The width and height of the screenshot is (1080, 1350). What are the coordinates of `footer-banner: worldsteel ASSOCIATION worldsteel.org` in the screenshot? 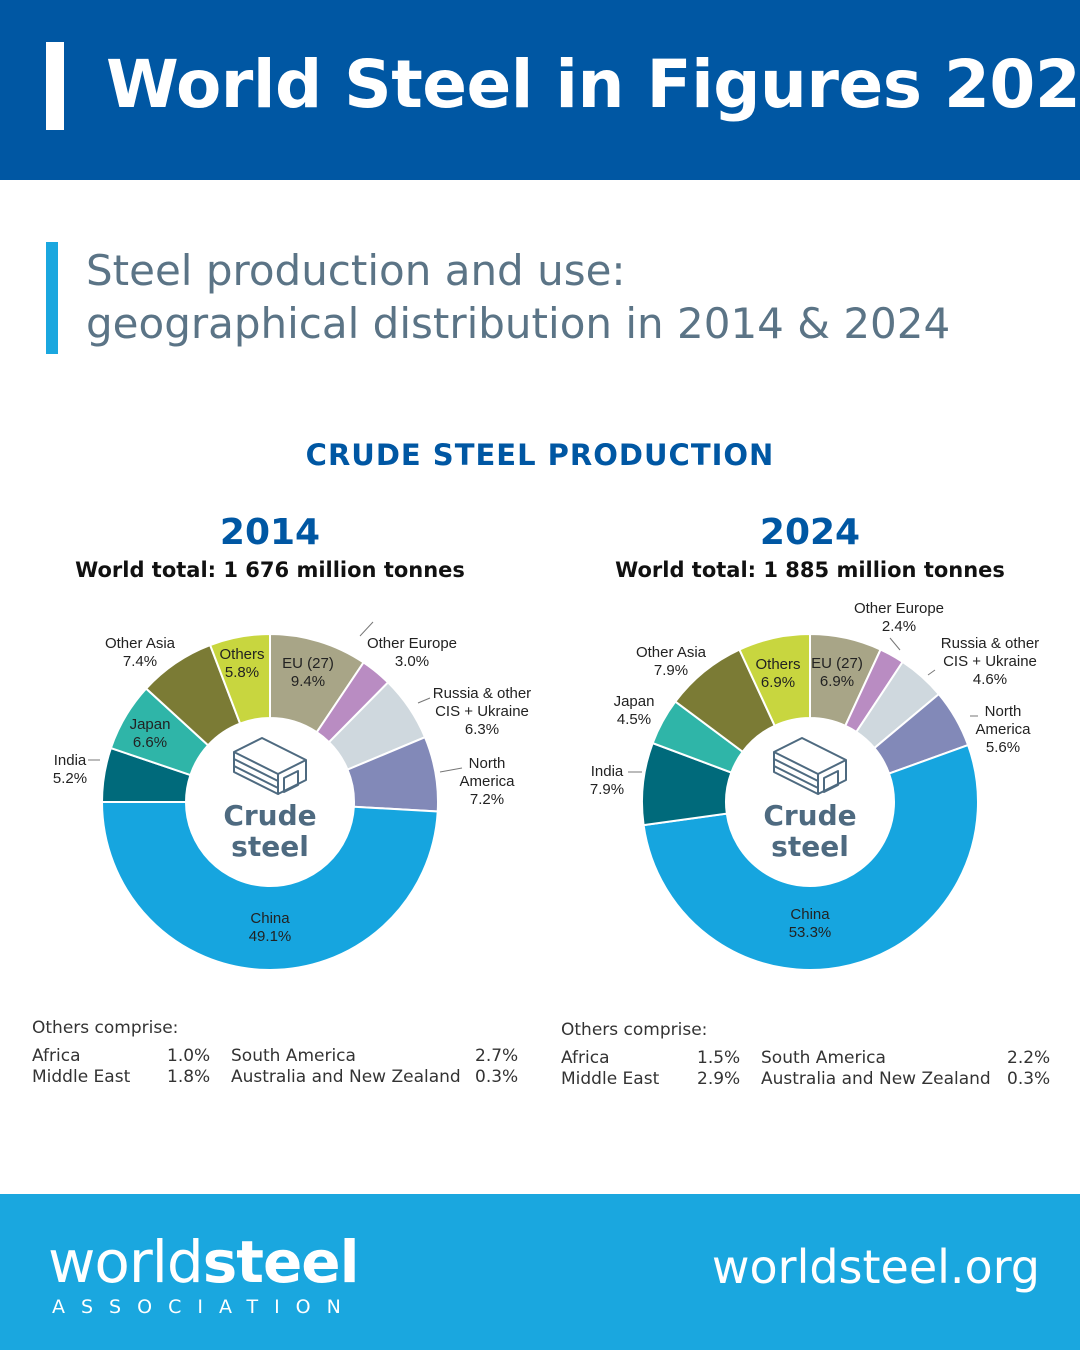 It's located at (540, 1272).